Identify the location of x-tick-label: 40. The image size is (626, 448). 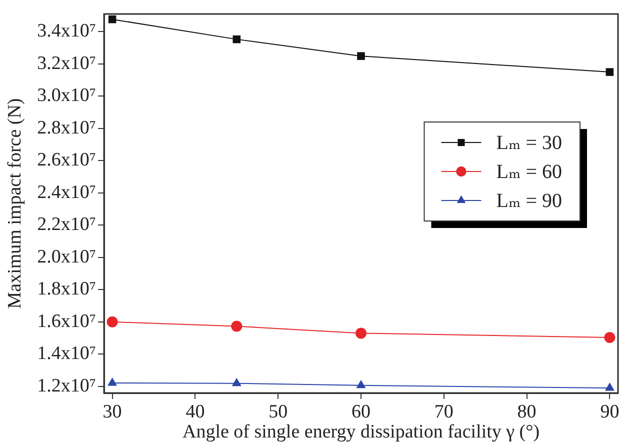
(195, 411).